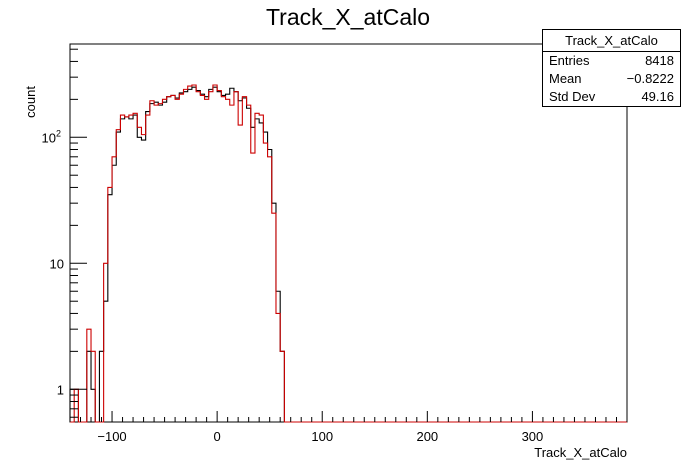 This screenshot has height=472, width=696. I want to click on stats-label: Std Dev, so click(572, 96).